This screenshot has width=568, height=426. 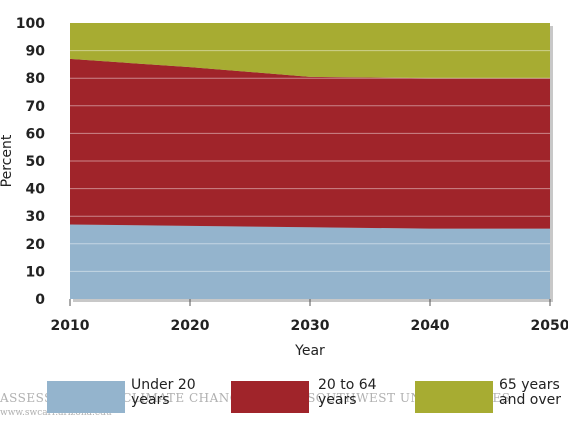 I want to click on y-tick-80: 80, so click(x=36, y=79).